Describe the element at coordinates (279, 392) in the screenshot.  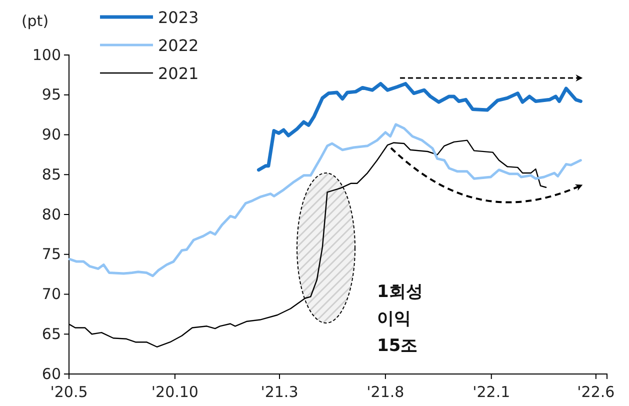
I see `x-tick-label: '21.3` at that location.